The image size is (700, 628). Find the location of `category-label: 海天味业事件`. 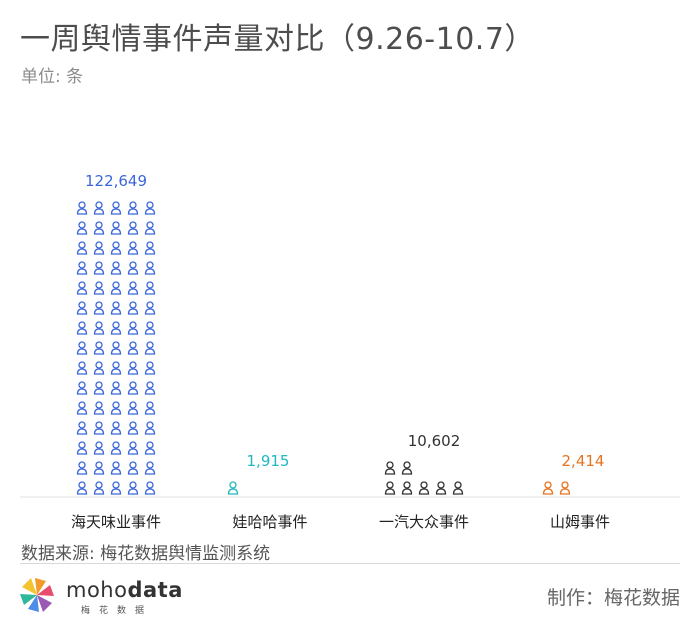

category-label: 海天味业事件 is located at coordinates (116, 522).